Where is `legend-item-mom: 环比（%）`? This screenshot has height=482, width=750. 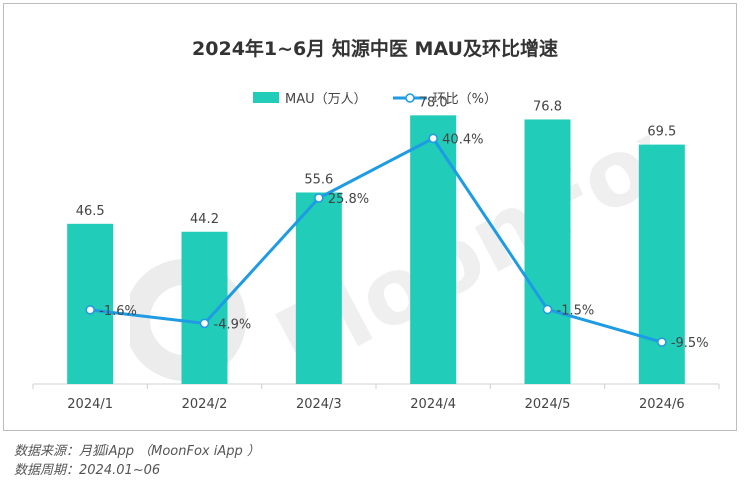
legend-item-mom: 环比（%） is located at coordinates (444, 97).